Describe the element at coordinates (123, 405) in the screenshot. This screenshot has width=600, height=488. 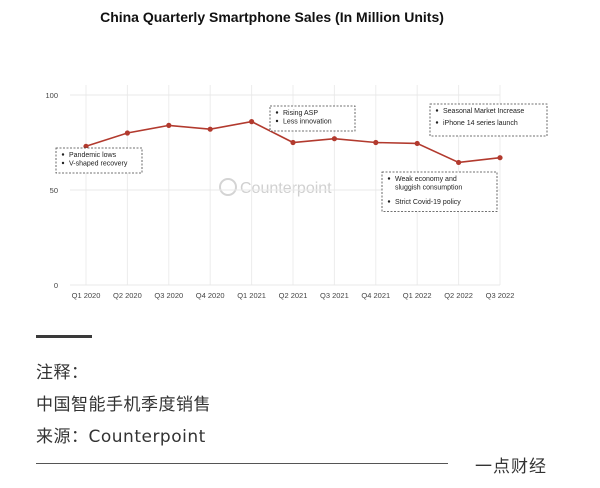
I see `note-body: 中国智能手机季度销售` at that location.